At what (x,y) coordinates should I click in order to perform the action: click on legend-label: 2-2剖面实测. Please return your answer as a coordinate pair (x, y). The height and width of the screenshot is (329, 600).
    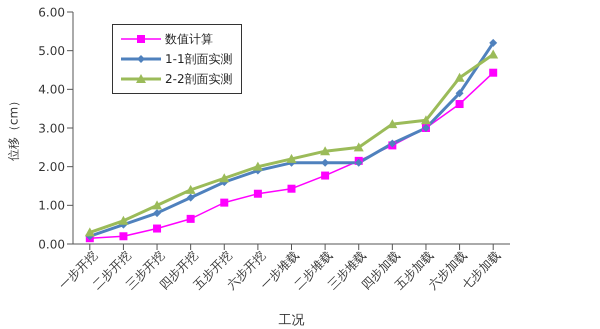
    Looking at the image, I should click on (199, 79).